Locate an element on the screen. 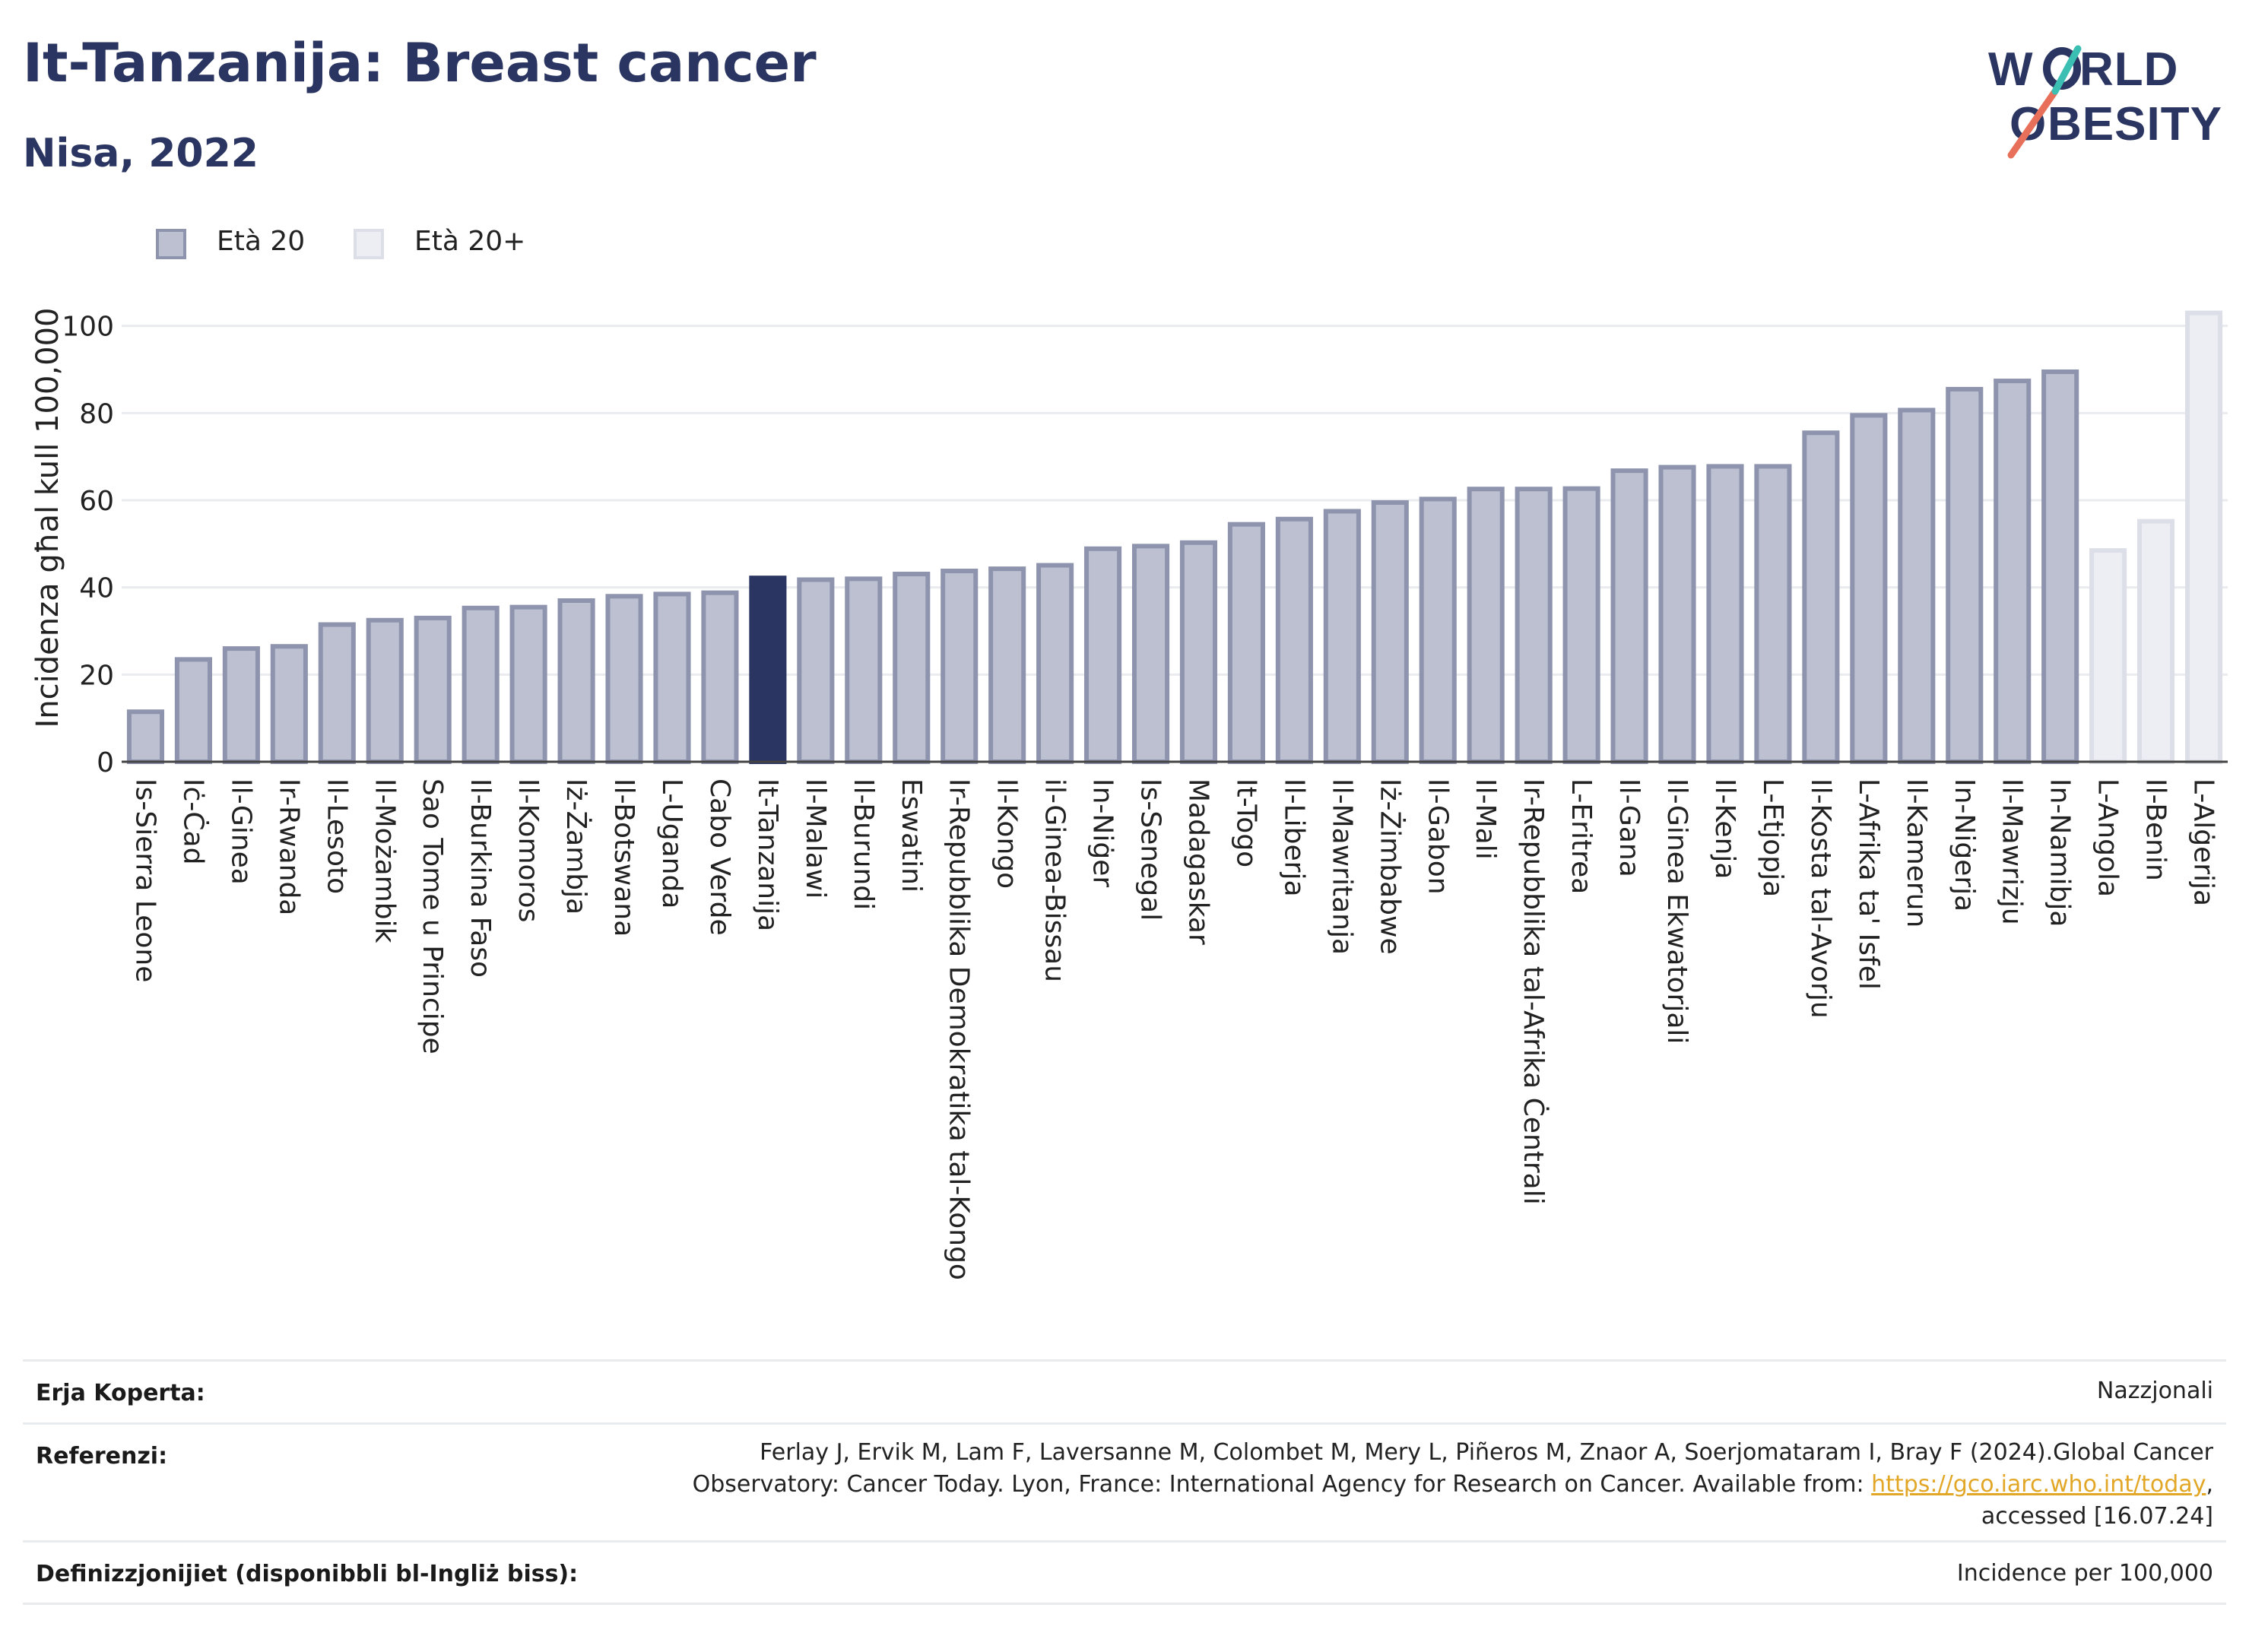 This screenshot has width=2249, height=1652. x-tick-label: L-Uganda is located at coordinates (671, 843).